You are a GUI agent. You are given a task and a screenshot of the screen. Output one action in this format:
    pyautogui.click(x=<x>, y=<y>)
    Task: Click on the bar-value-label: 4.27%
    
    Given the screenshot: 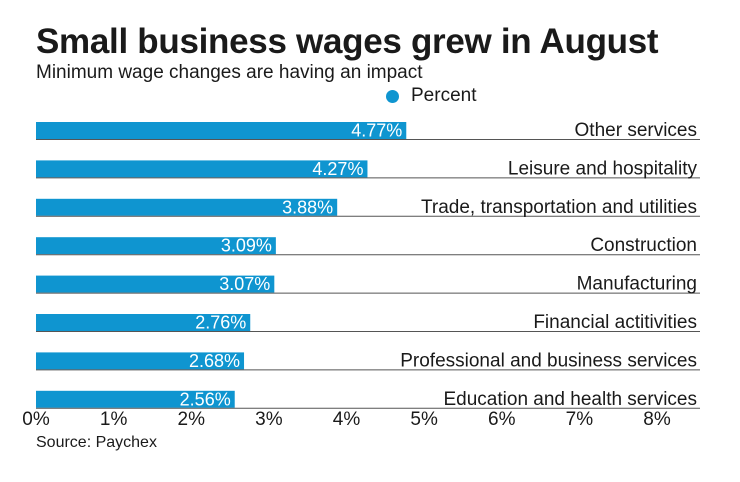 What is the action you would take?
    pyautogui.click(x=337, y=169)
    